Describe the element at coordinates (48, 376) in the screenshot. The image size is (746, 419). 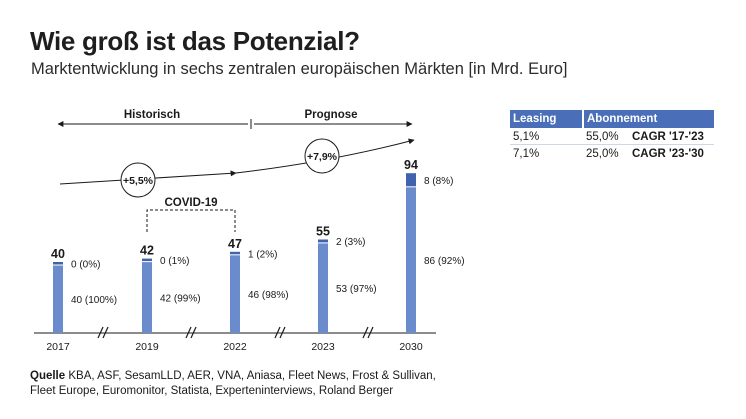
I see `source-prefix: Quelle` at that location.